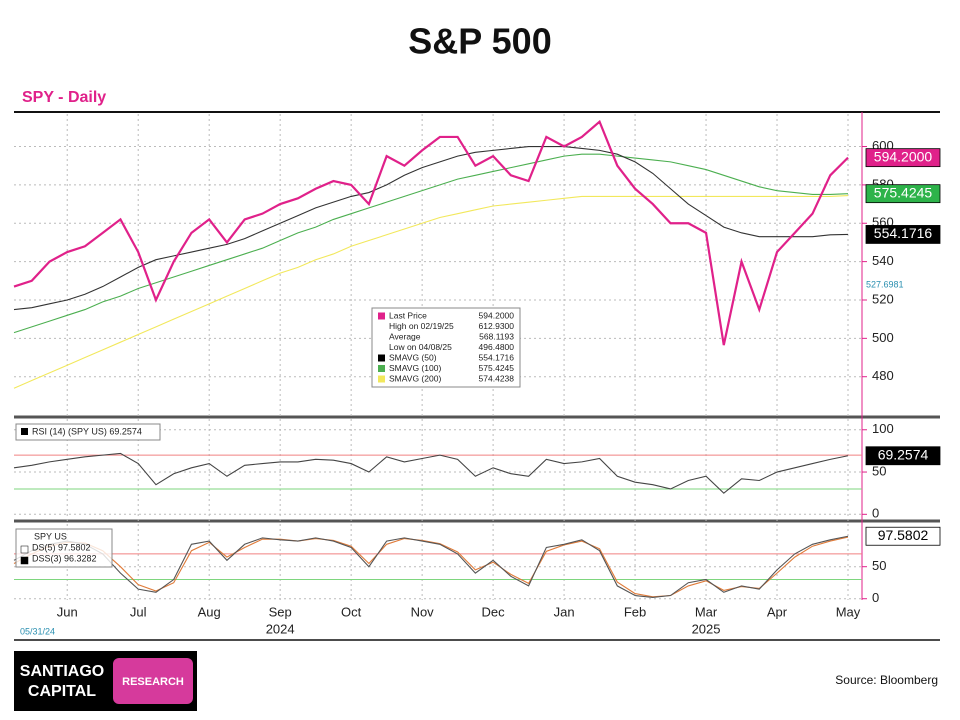 This screenshot has height=720, width=960. I want to click on value-badge-label: 69.2574, so click(903, 454).